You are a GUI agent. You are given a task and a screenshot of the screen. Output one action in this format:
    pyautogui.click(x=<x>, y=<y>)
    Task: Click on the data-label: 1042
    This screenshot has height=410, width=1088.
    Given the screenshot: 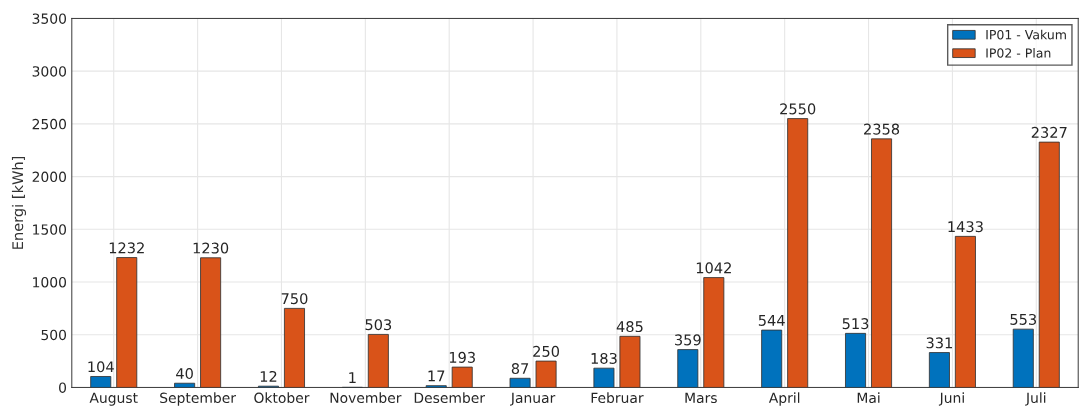 What is the action you would take?
    pyautogui.click(x=713, y=268)
    